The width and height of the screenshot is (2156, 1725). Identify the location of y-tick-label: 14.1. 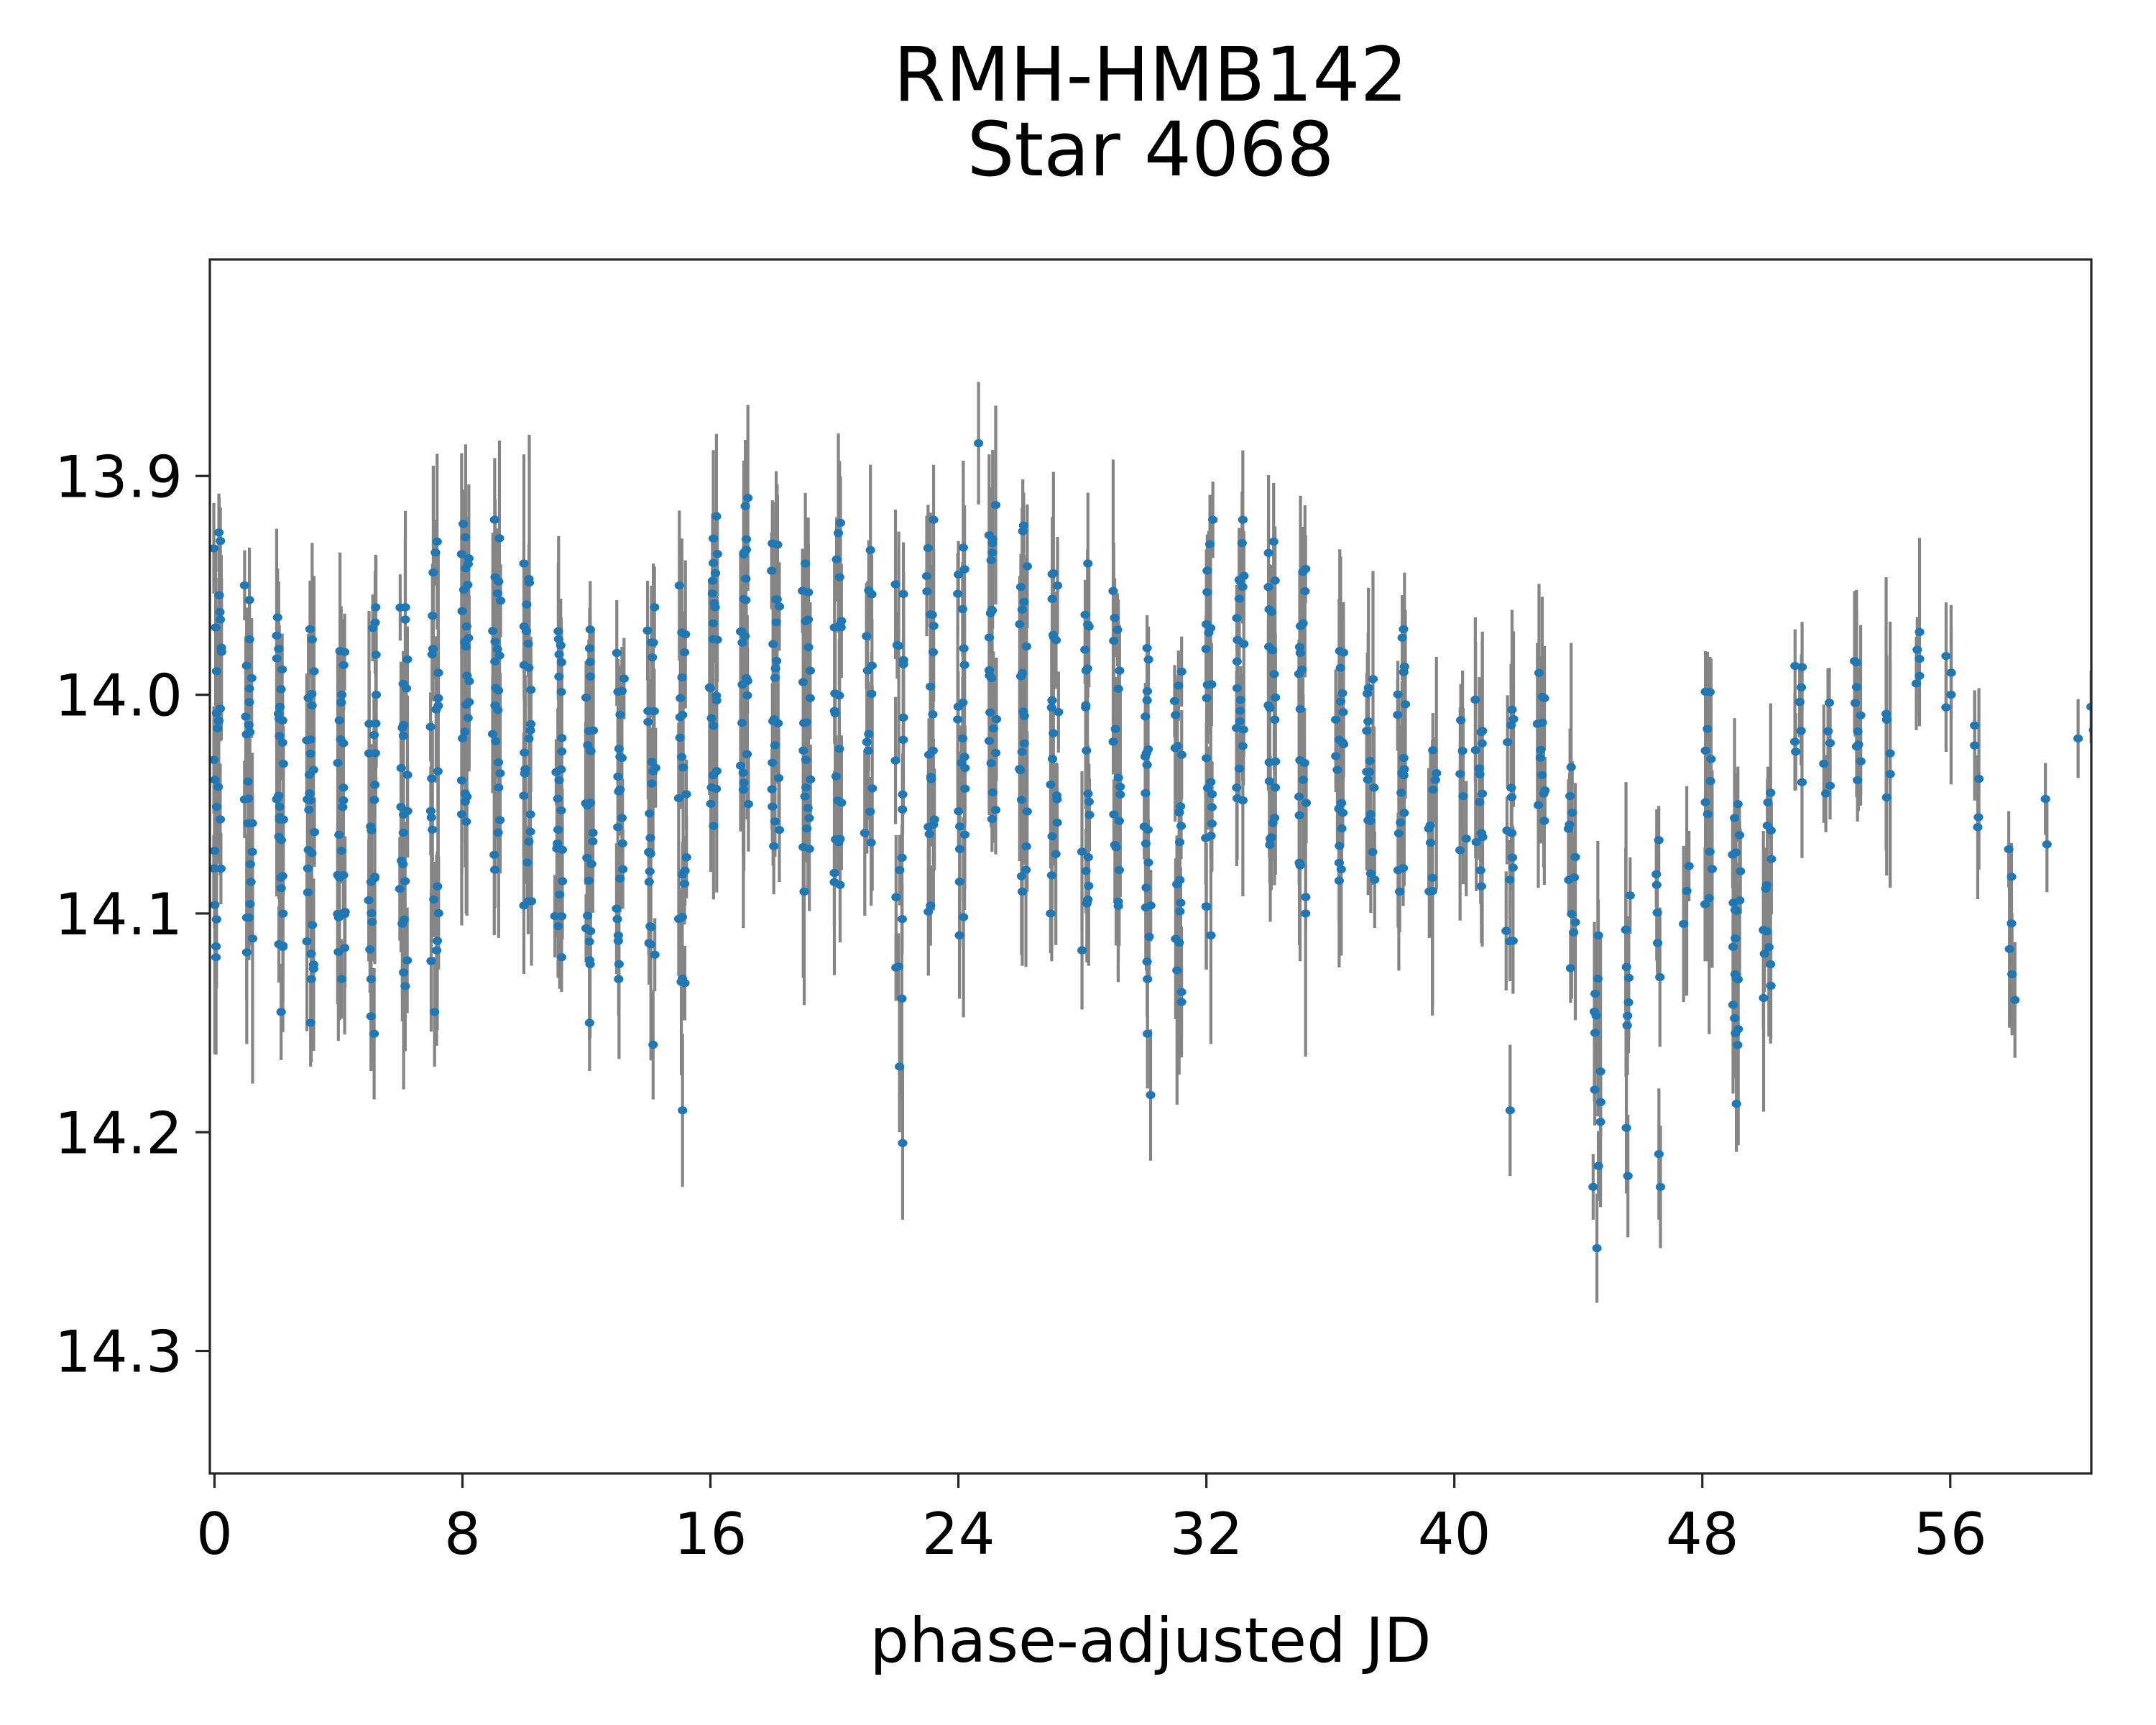
(119, 914).